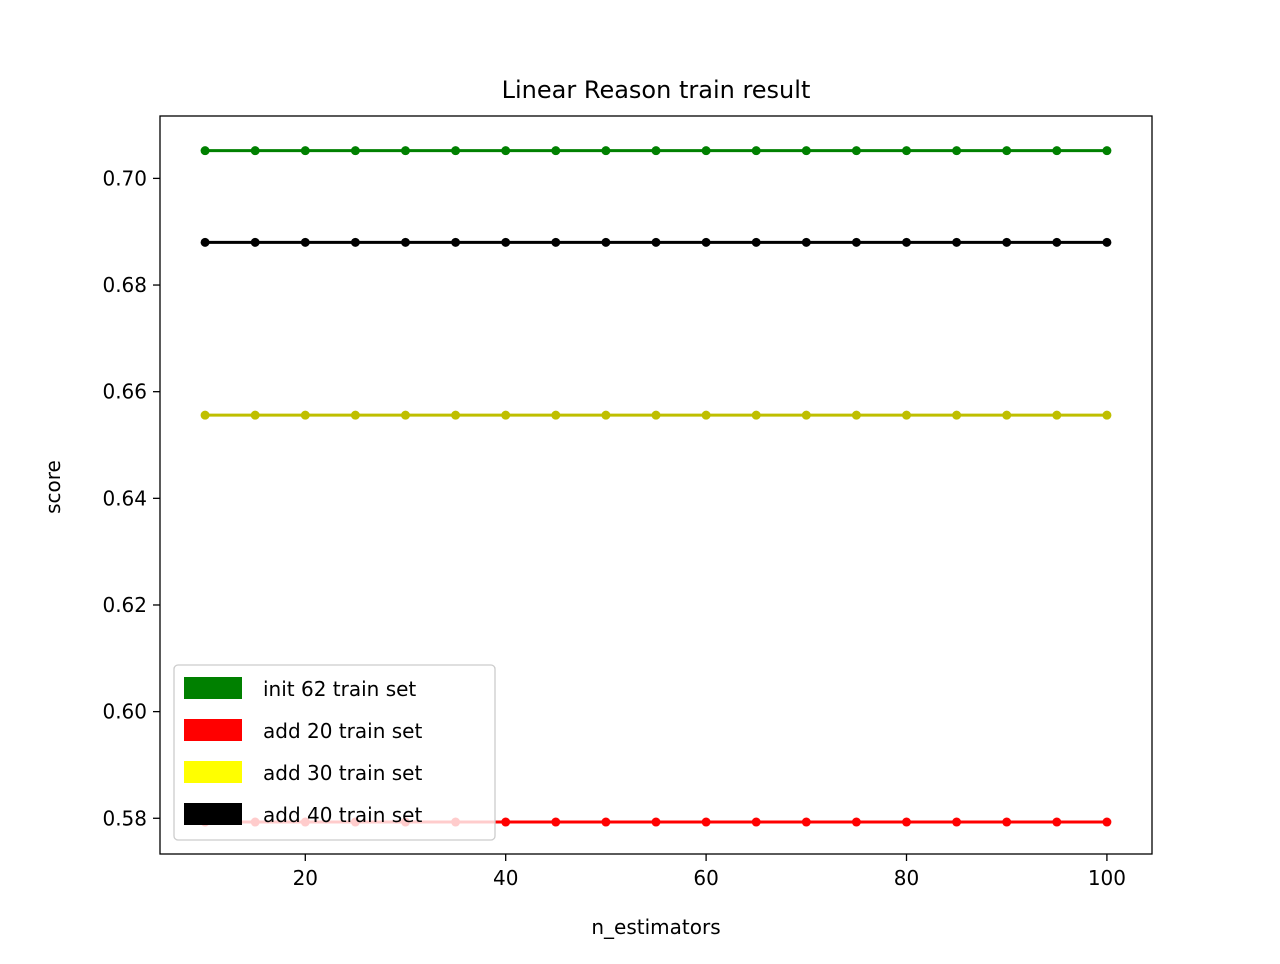 The height and width of the screenshot is (964, 1280). Describe the element at coordinates (53, 487) in the screenshot. I see `y-axis-label: score` at that location.